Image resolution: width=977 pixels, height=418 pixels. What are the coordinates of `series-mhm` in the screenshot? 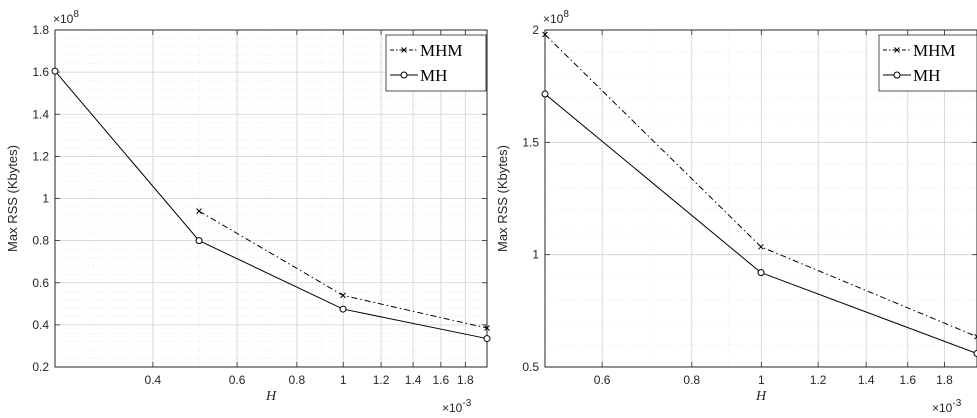 It's located at (343, 269).